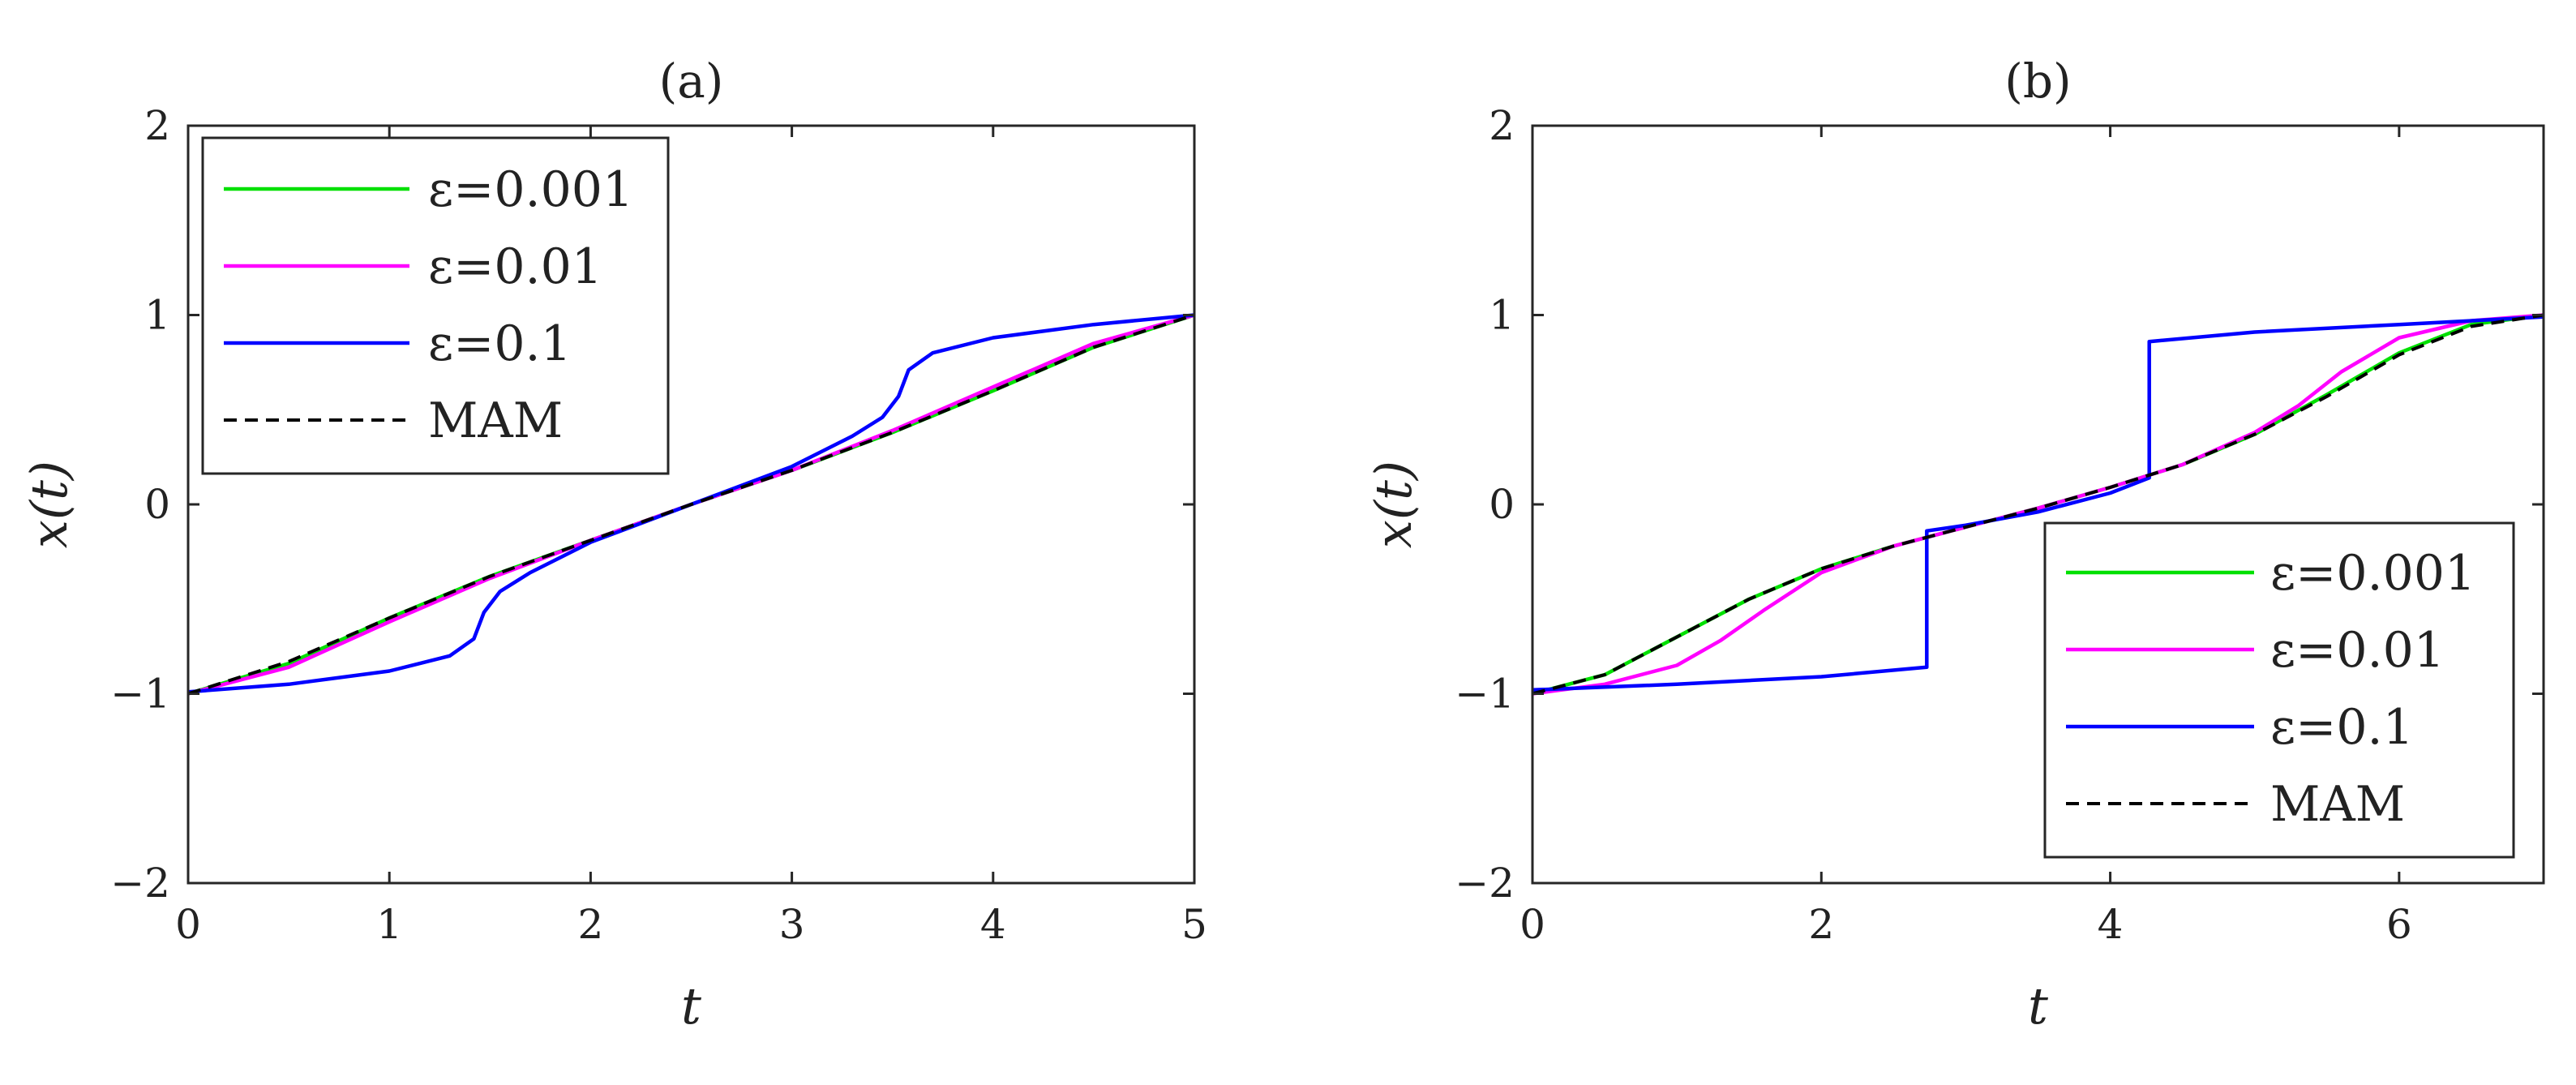 The image size is (2576, 1085). Describe the element at coordinates (1194, 924) in the screenshot. I see `panel-a-x-tick-label: 5` at that location.